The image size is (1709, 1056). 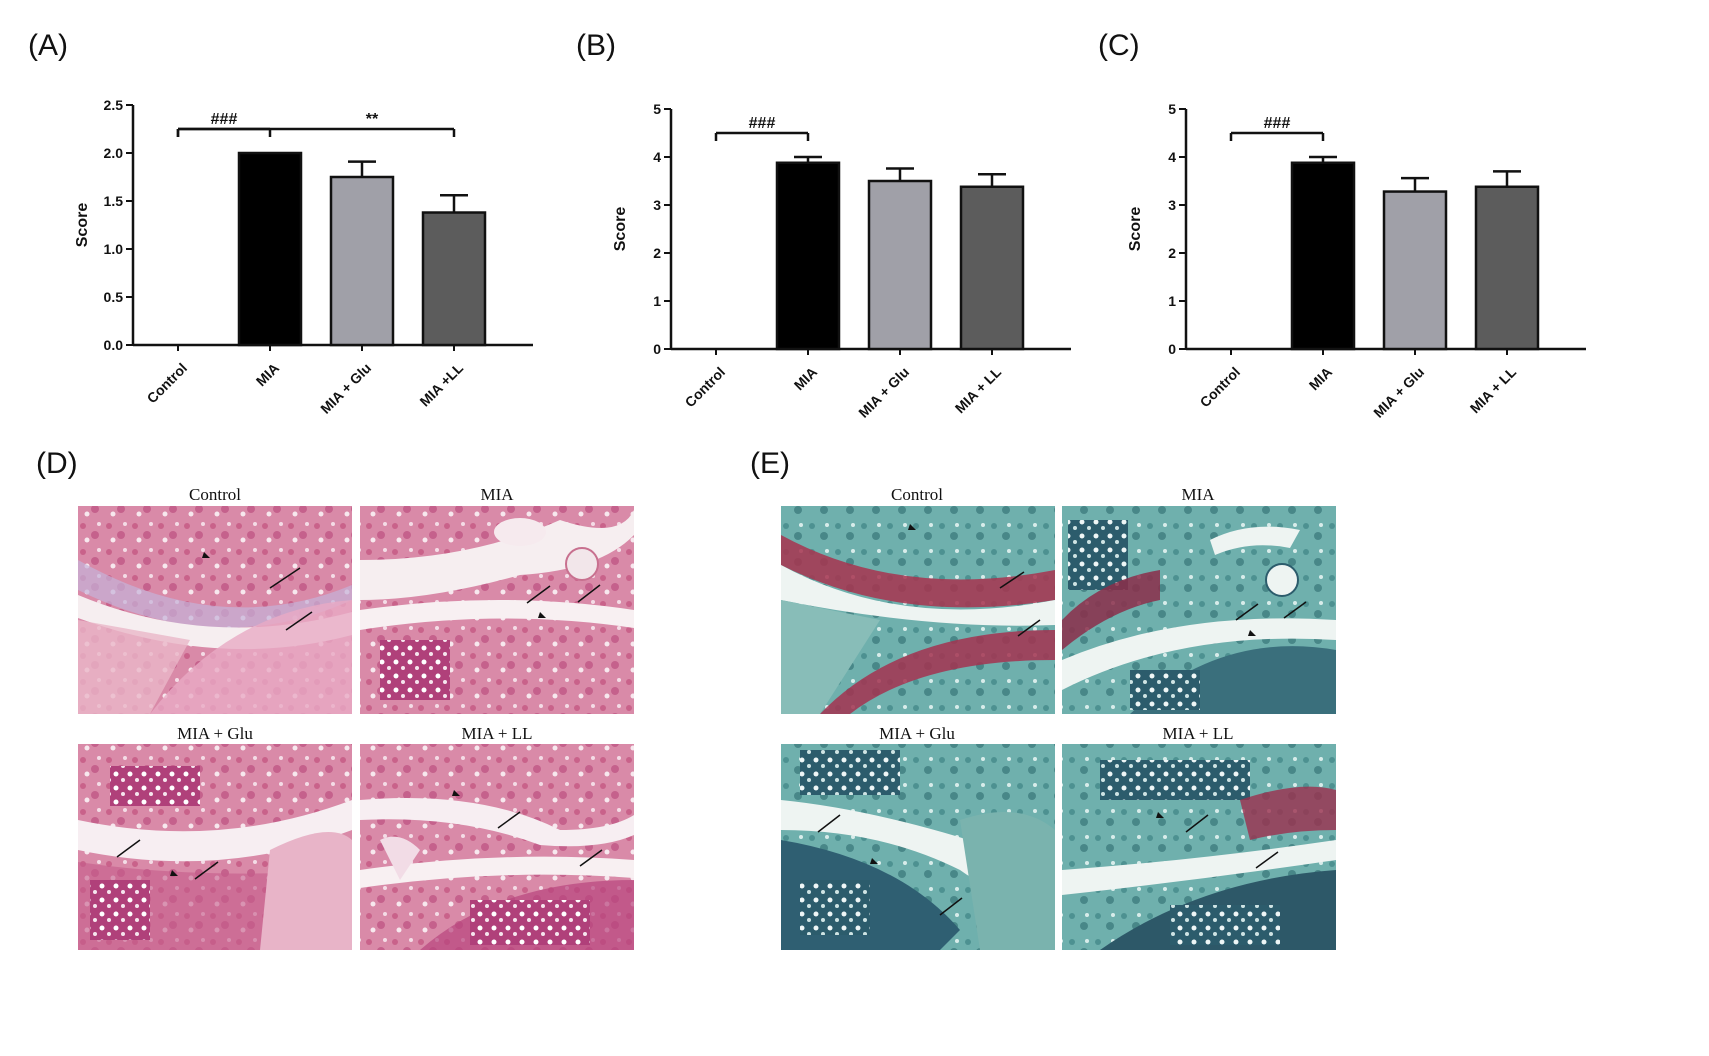 What do you see at coordinates (215, 494) in the screenshot?
I see `histology-d-title-control: Control` at bounding box center [215, 494].